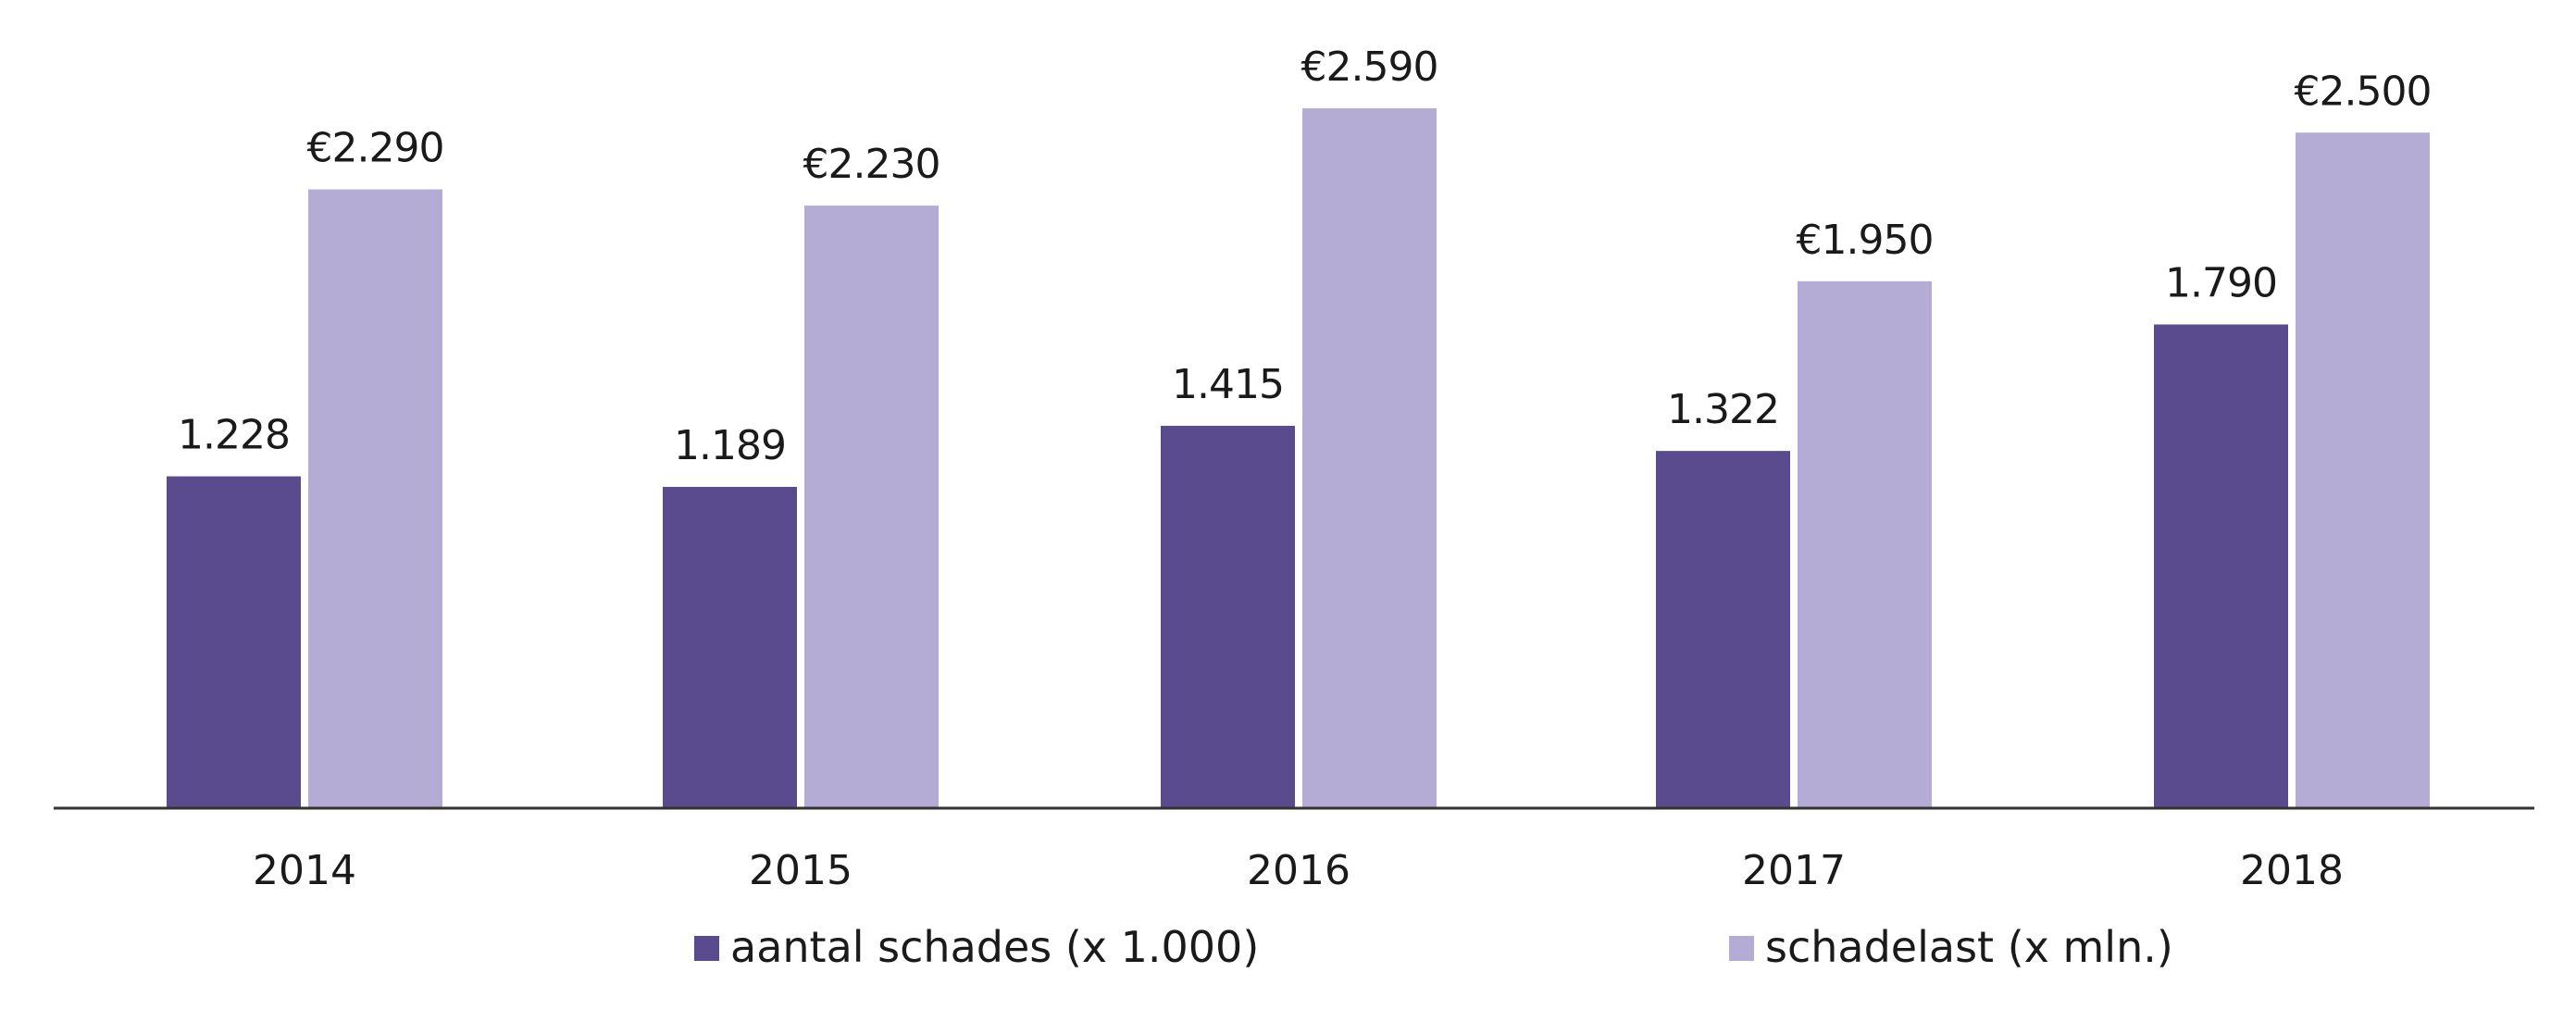 The height and width of the screenshot is (1022, 2576). I want to click on data-label-aantal-schades-2014: 1.228, so click(234, 435).